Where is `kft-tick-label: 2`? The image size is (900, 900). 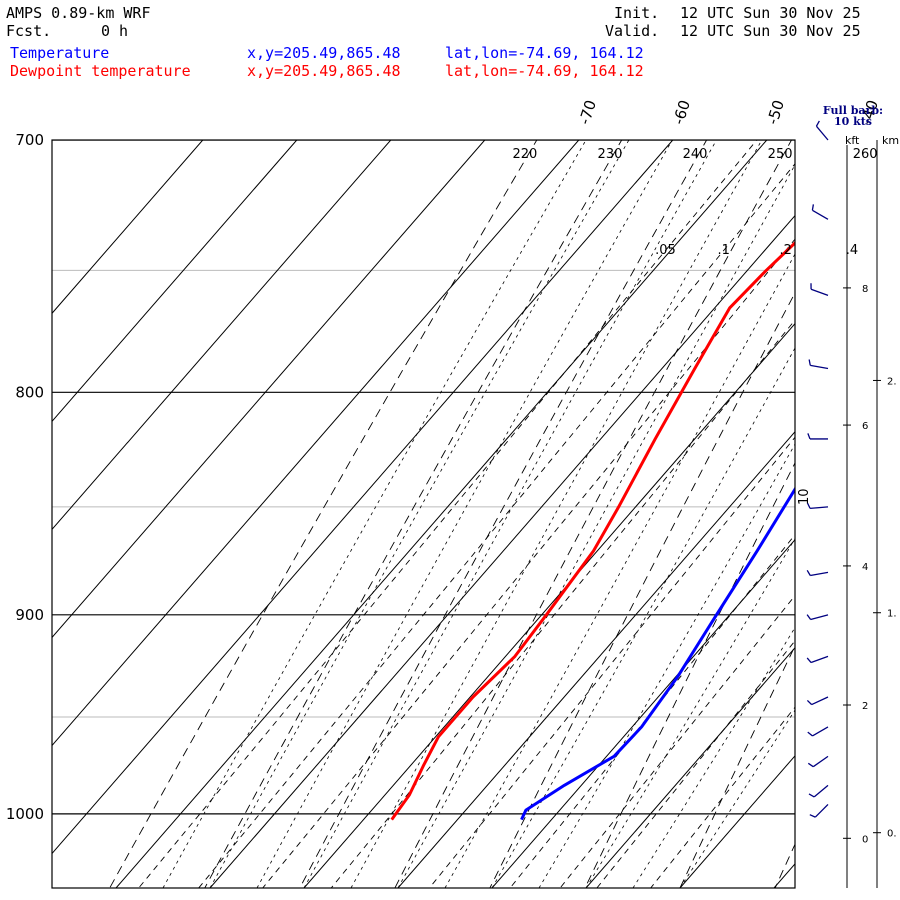
kft-tick-label: 2 is located at coordinates (865, 706).